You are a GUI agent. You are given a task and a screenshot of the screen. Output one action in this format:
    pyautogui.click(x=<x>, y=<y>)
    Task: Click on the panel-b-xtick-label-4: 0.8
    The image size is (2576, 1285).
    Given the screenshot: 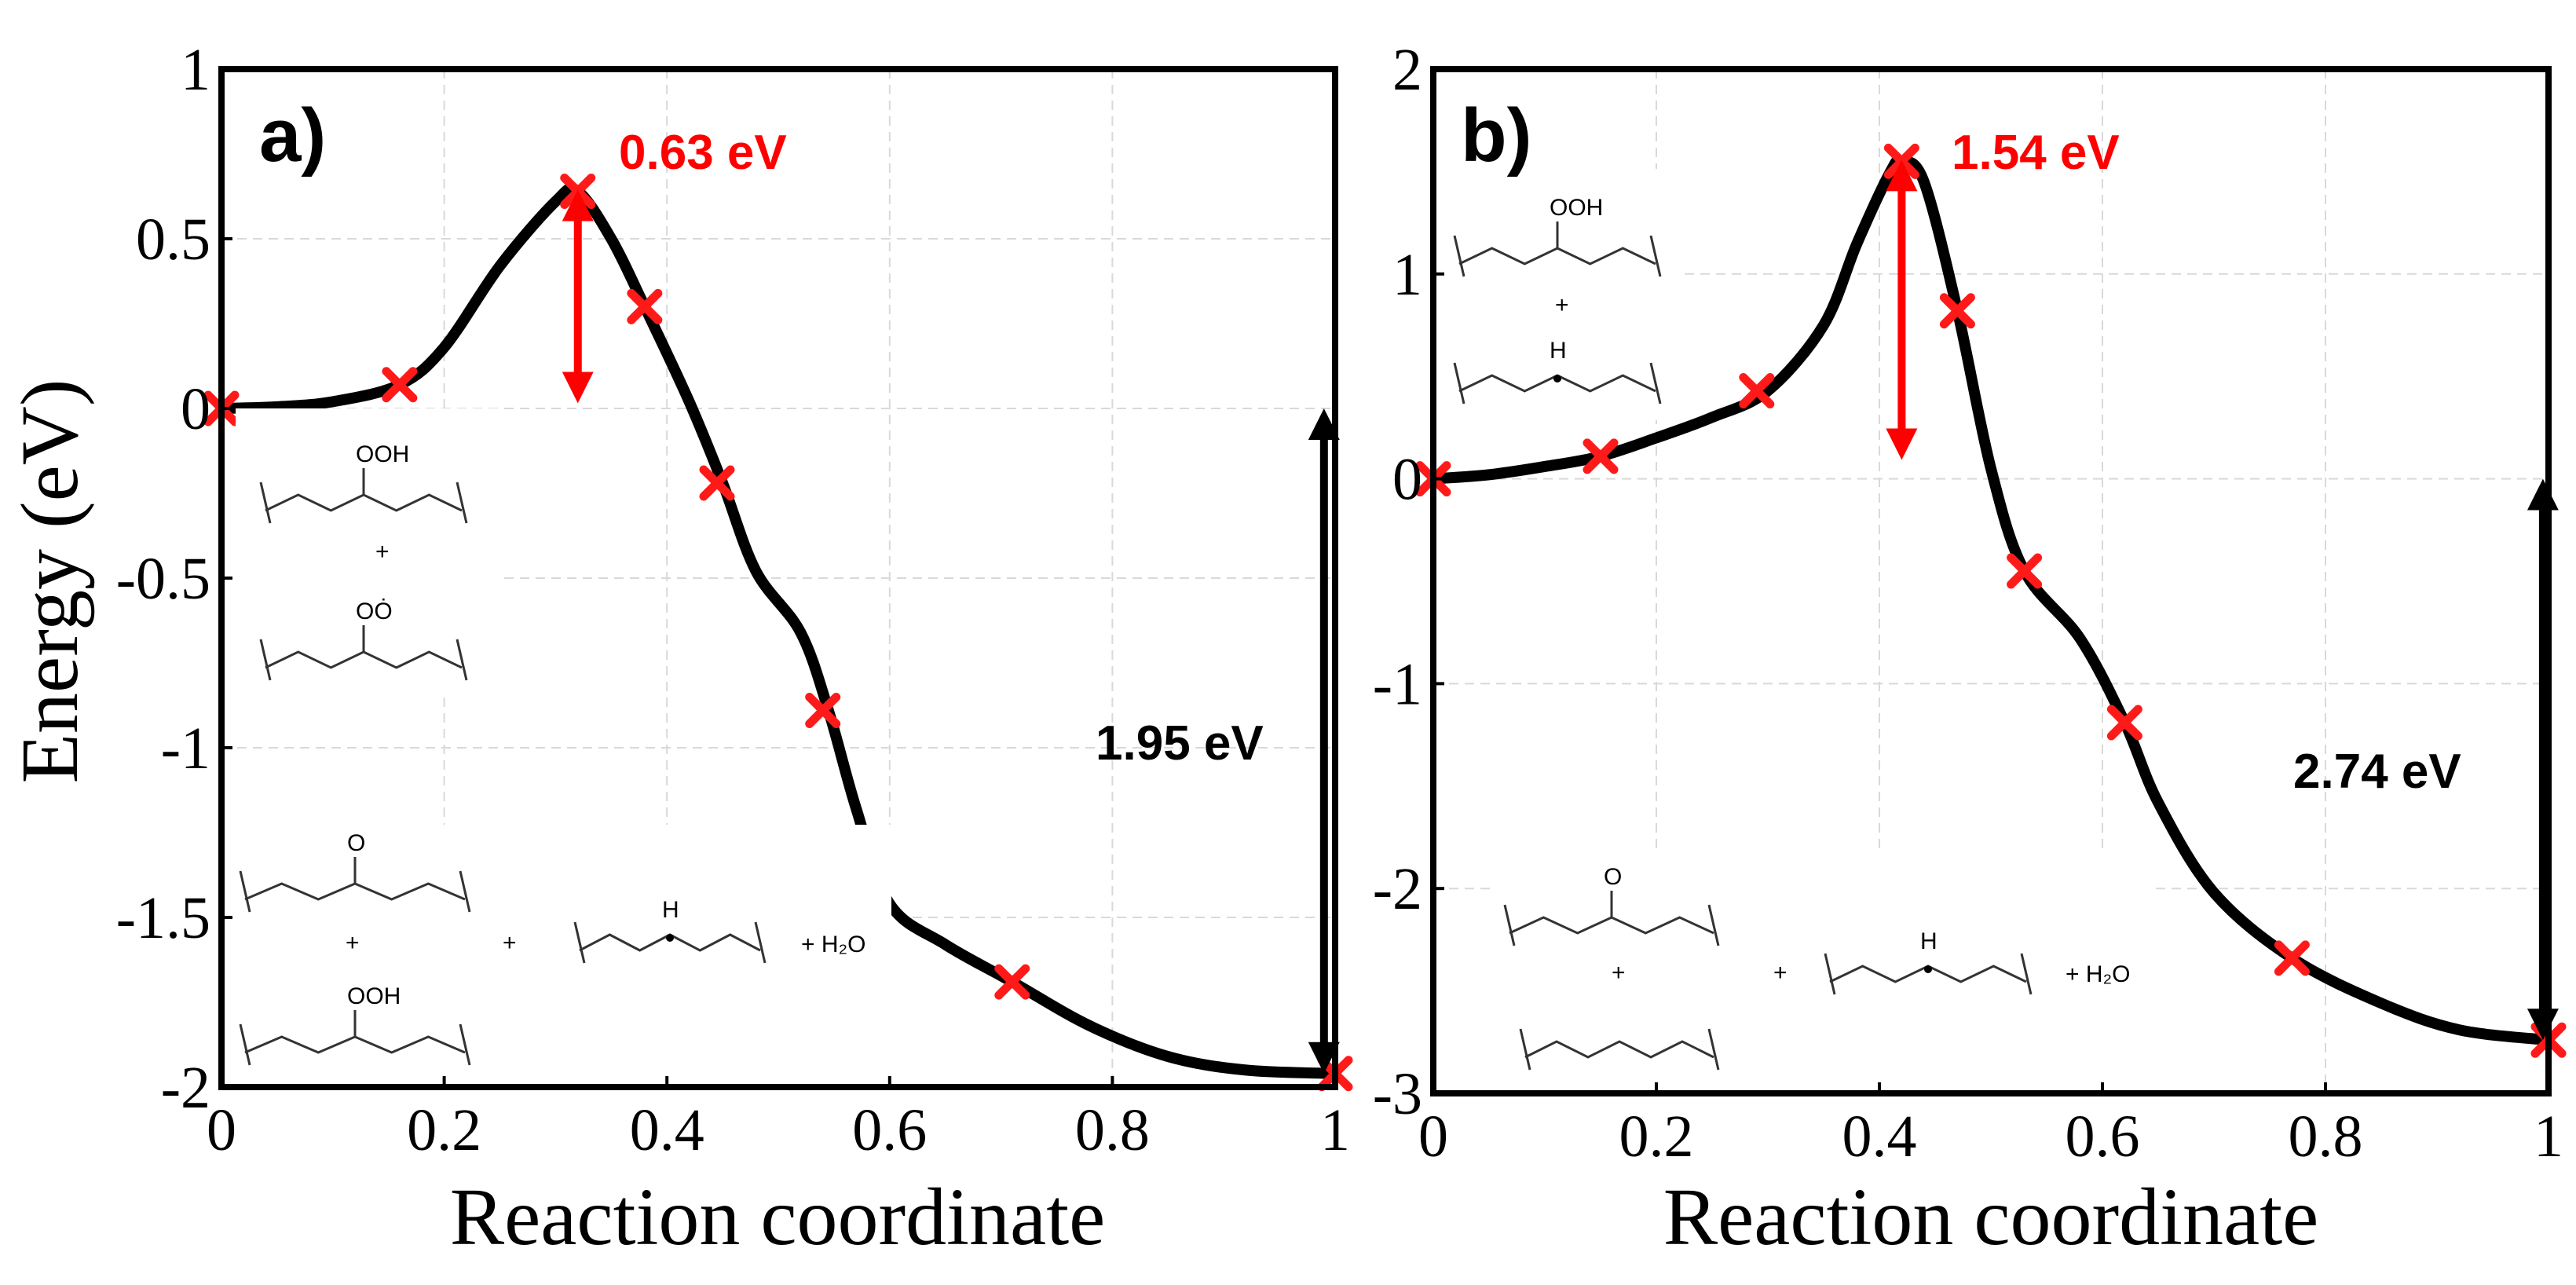 What is the action you would take?
    pyautogui.click(x=2326, y=1137)
    